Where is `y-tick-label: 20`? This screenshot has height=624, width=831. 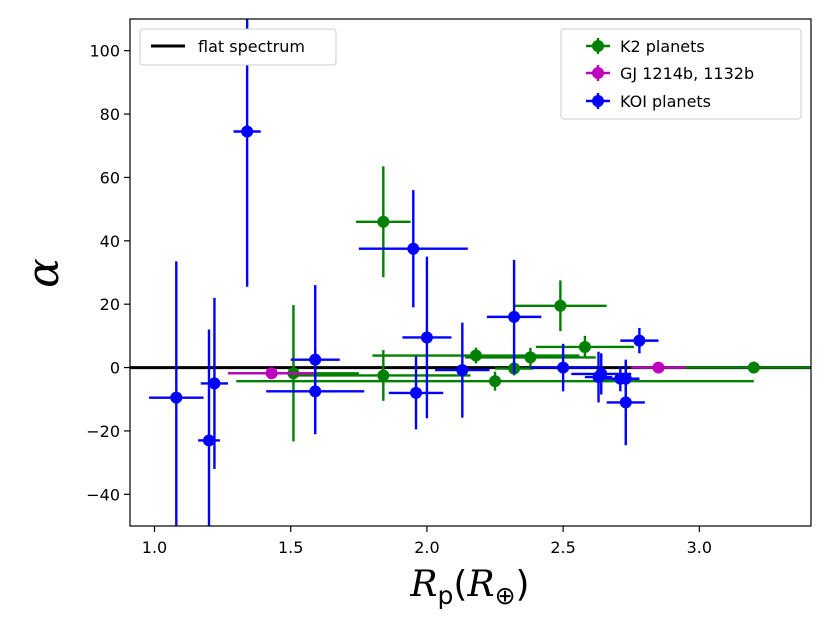
y-tick-label: 20 is located at coordinates (110, 304).